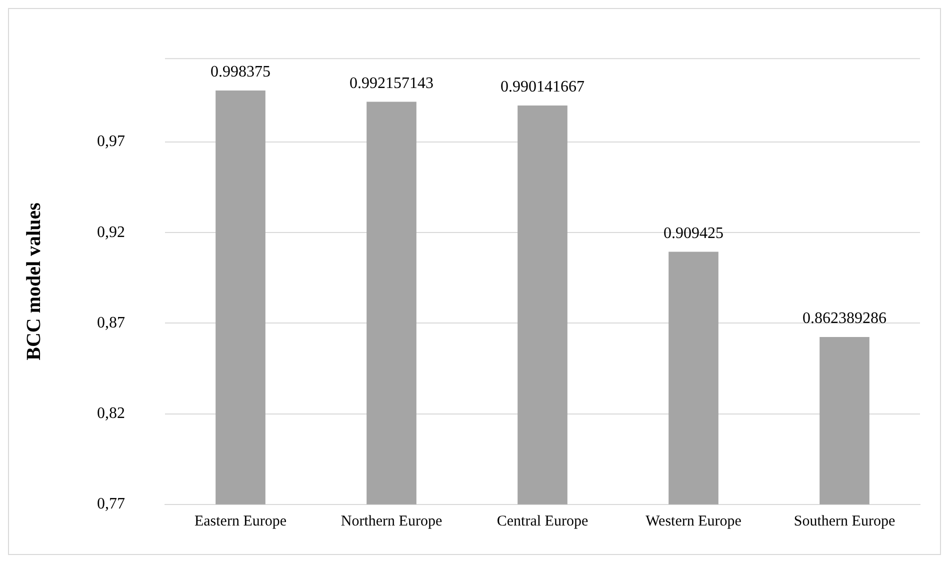 This screenshot has height=563, width=949. Describe the element at coordinates (542, 87) in the screenshot. I see `data-label: 0.990141667` at that location.